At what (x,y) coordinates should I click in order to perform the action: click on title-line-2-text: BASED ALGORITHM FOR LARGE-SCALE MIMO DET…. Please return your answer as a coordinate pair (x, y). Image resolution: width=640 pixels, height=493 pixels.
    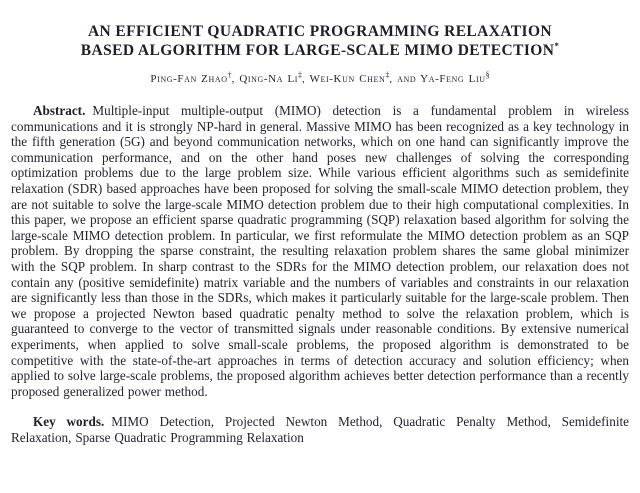
    Looking at the image, I should click on (317, 50).